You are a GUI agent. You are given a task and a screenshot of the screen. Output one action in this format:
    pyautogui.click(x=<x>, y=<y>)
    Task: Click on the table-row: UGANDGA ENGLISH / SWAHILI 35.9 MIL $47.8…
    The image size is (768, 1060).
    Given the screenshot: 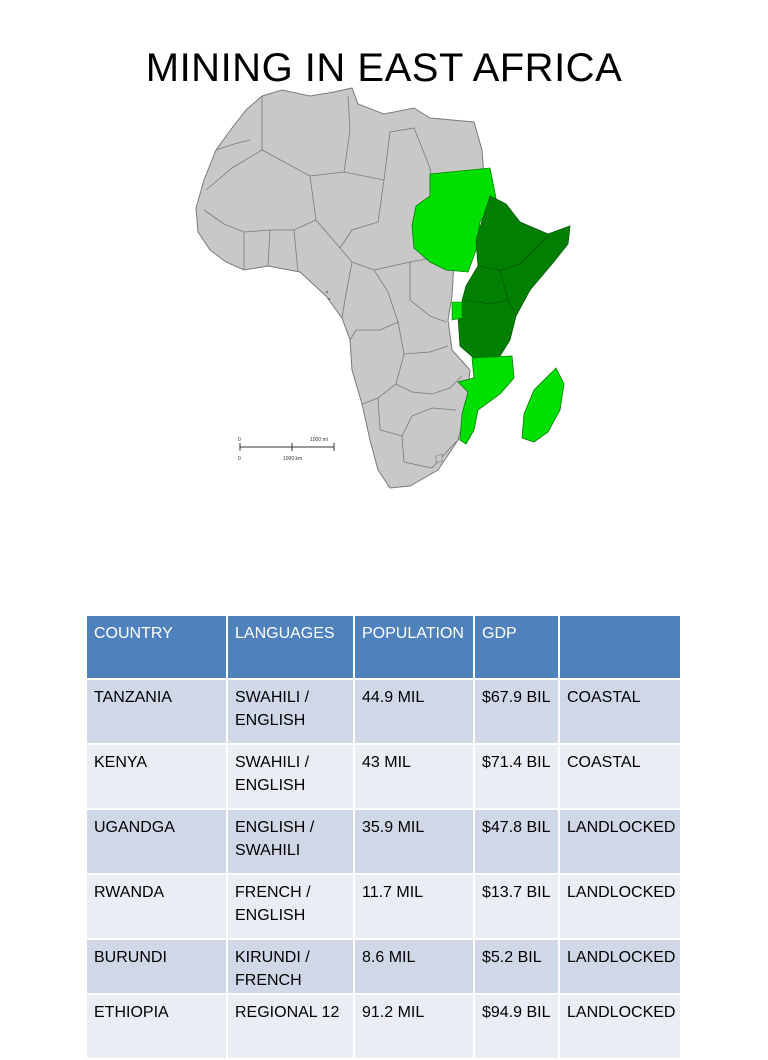 What is the action you would take?
    pyautogui.click(x=383, y=842)
    